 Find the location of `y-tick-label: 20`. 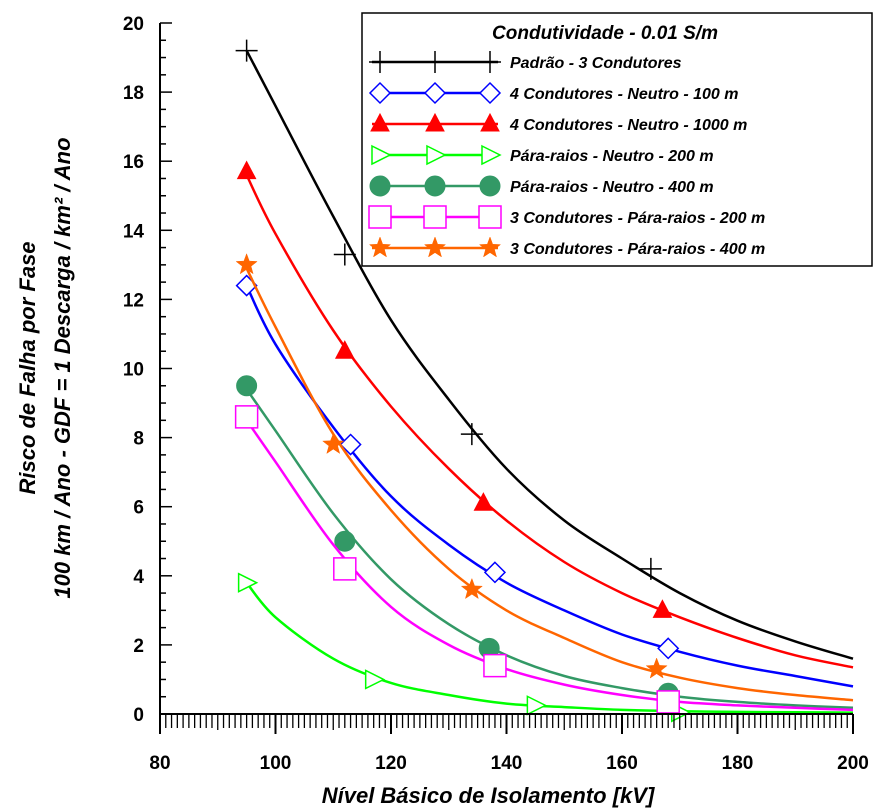

y-tick-label: 20 is located at coordinates (133, 24).